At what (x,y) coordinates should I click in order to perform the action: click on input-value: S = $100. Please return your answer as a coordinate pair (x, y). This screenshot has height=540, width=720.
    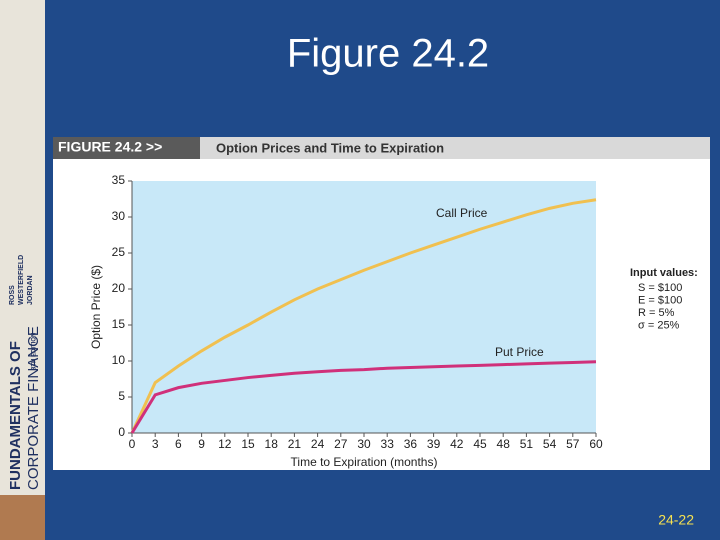
    Looking at the image, I should click on (660, 288).